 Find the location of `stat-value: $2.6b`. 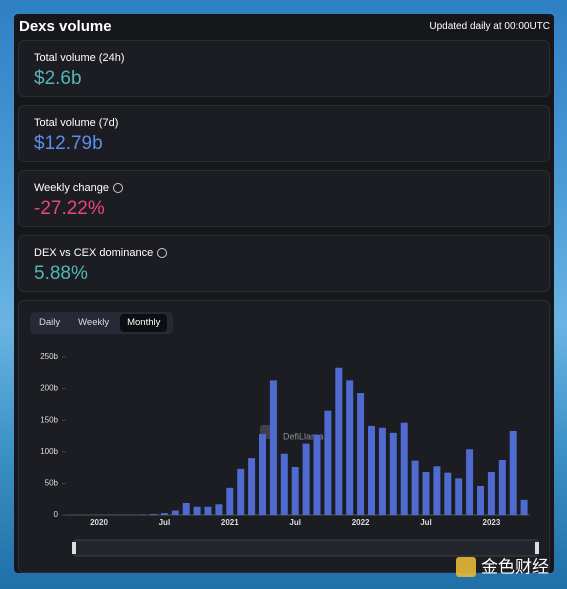

stat-value: $2.6b is located at coordinates (58, 78).